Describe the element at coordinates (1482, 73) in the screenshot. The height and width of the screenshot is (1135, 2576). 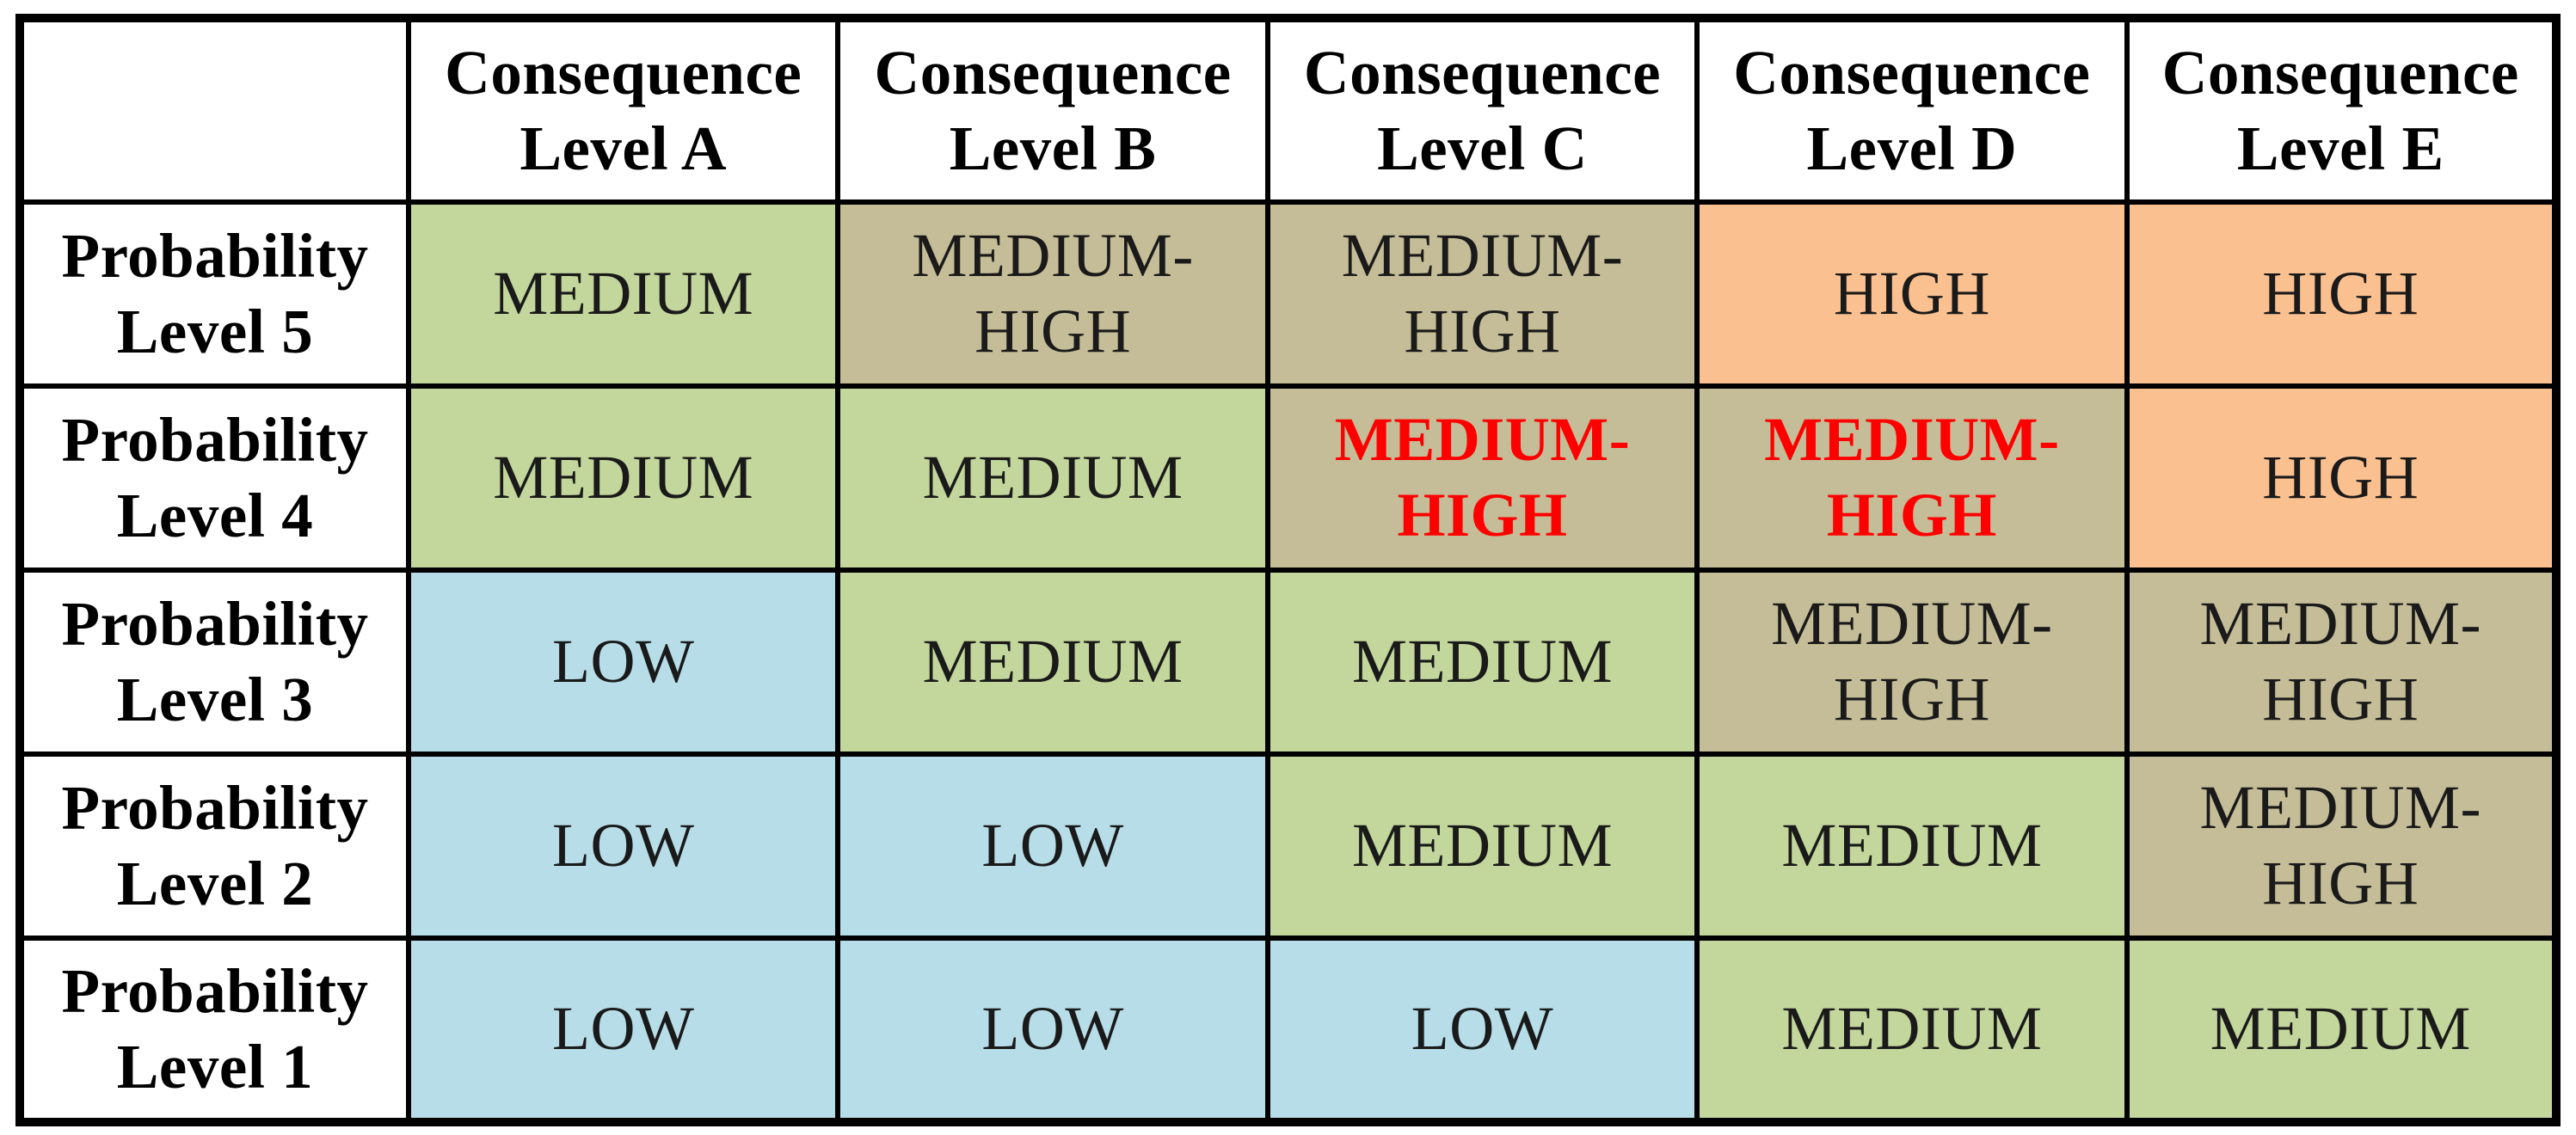
I see `column-header-c-line1: Consequence` at that location.